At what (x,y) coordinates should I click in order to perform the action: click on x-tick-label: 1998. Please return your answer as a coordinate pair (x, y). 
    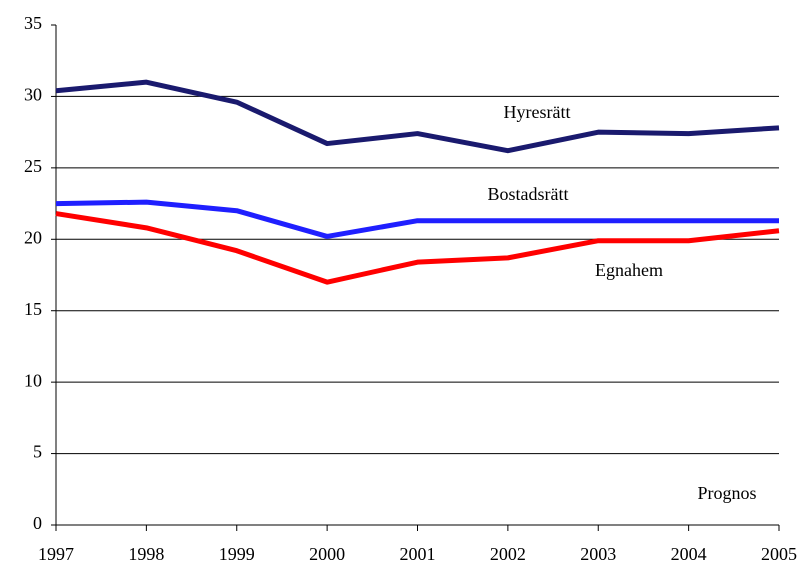
    Looking at the image, I should click on (146, 554).